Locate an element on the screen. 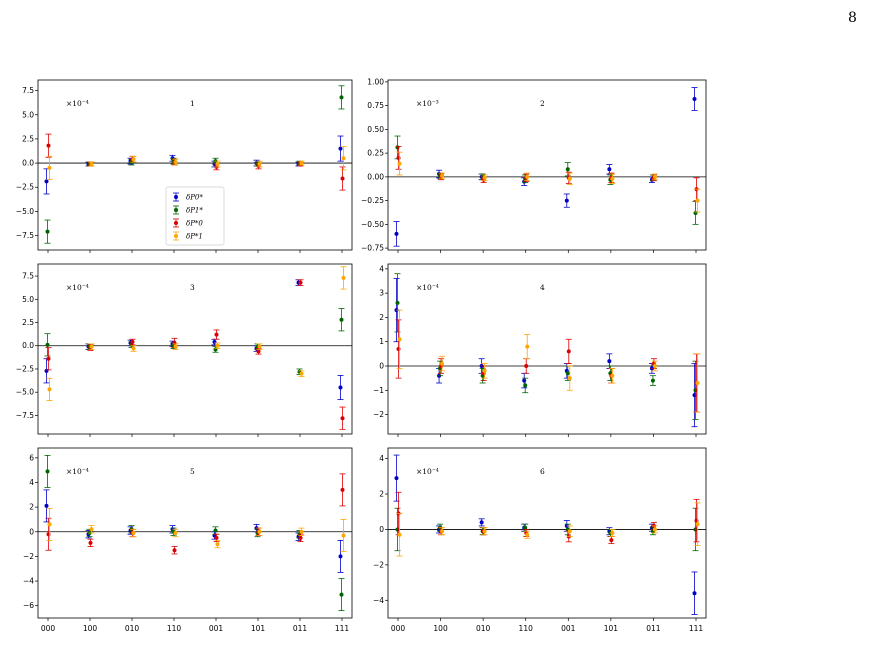 The width and height of the screenshot is (869, 662). y-tick-label: 0.0 is located at coordinates (28, 345).